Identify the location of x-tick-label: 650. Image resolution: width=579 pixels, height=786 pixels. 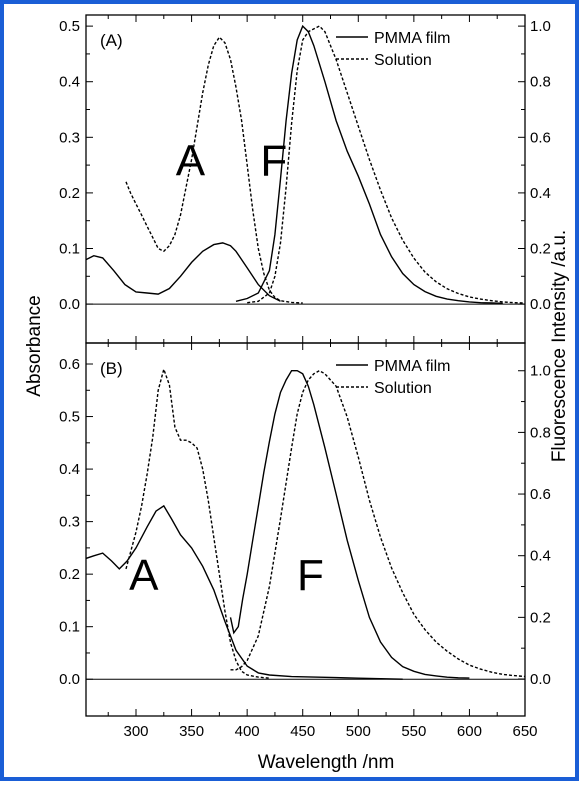
(524, 731).